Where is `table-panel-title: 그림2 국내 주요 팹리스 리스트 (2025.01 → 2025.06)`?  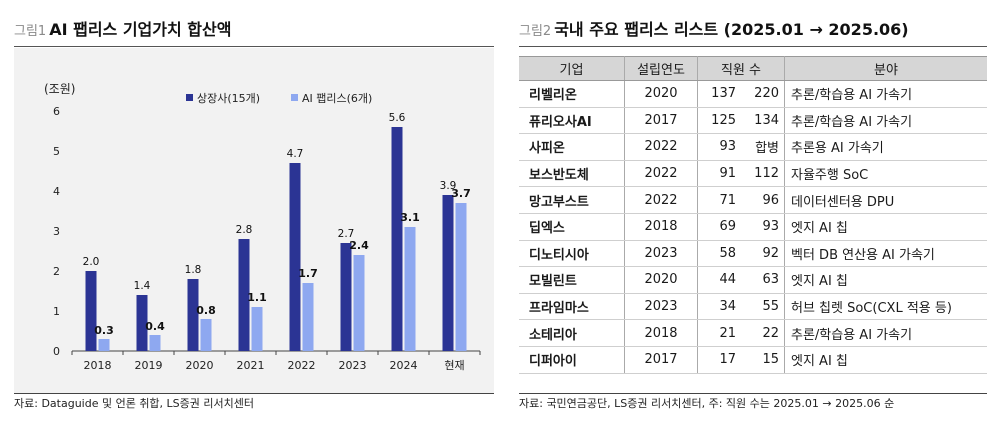 table-panel-title: 그림2 국내 주요 팹리스 리스트 (2025.01 → 2025.06) is located at coordinates (753, 30).